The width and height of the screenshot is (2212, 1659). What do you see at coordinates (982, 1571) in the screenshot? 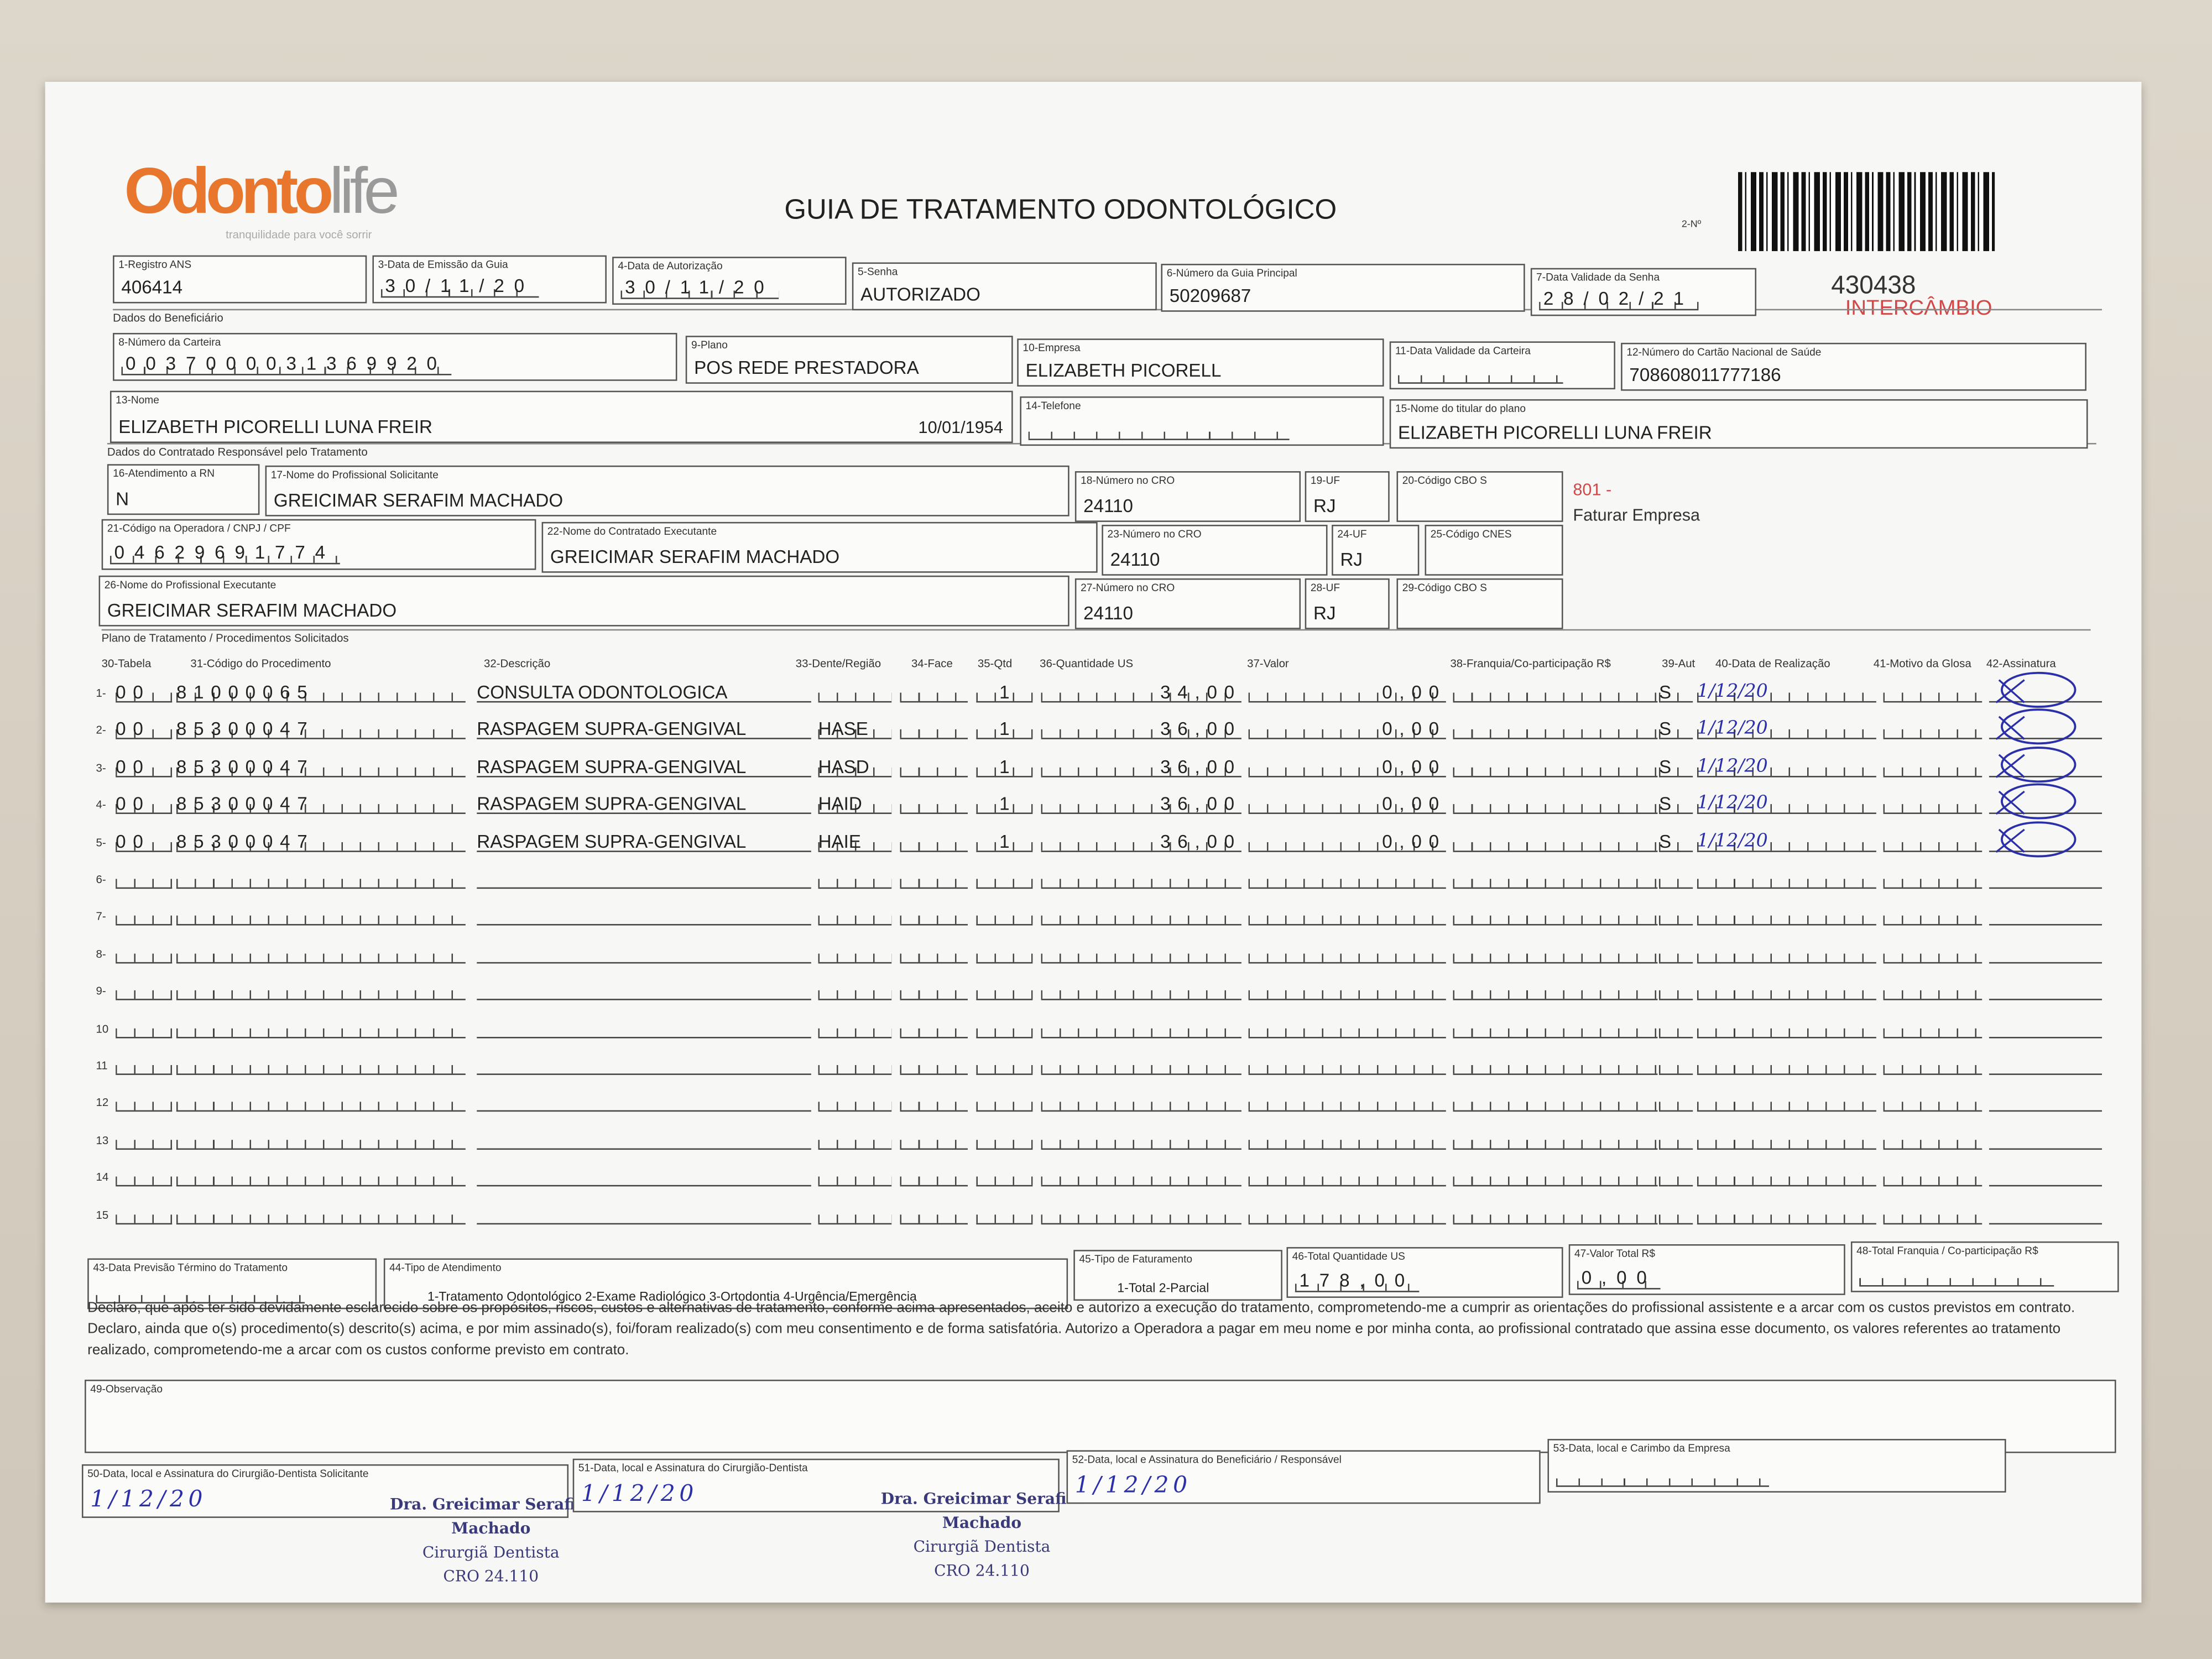
I see `stamp-cro: CRO 24.110` at bounding box center [982, 1571].